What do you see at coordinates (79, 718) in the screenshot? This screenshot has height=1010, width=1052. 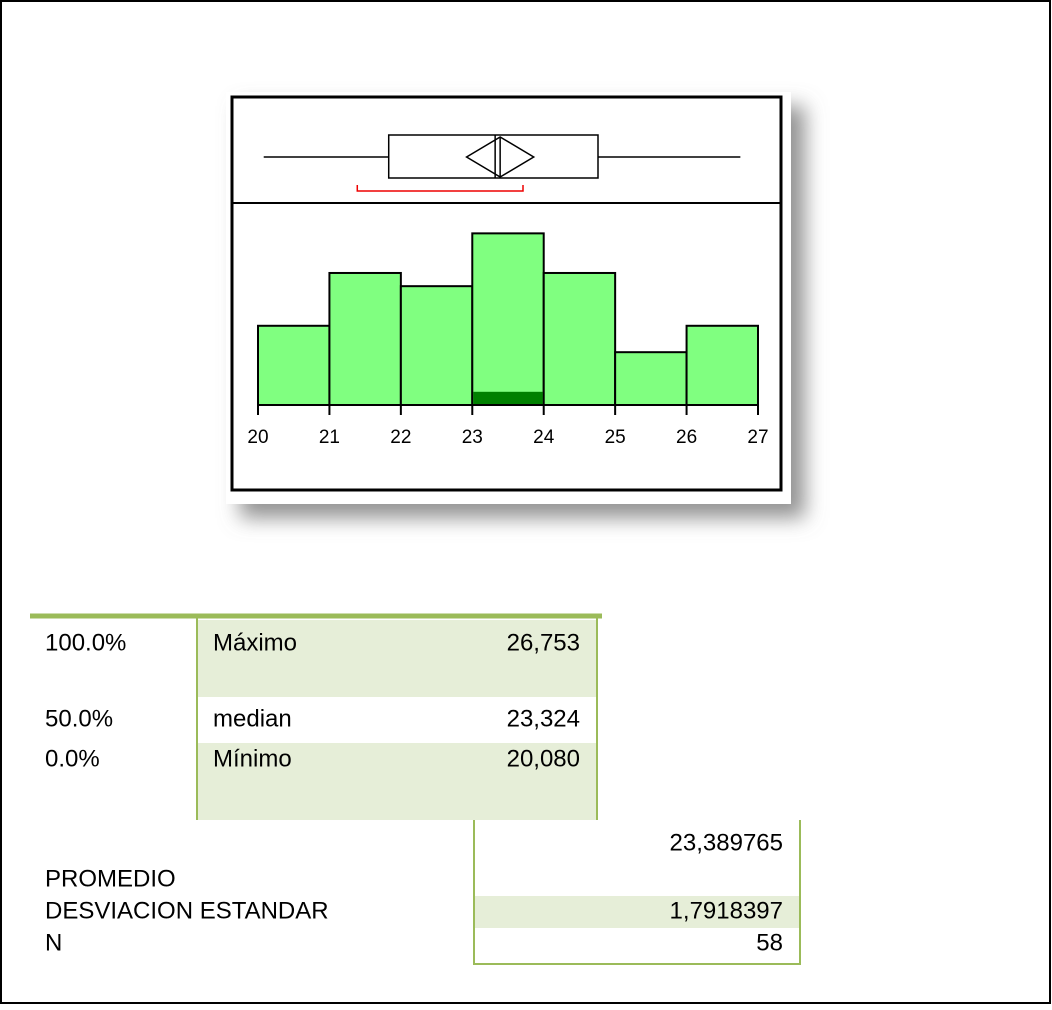 I see `quantile-level: 50.0%` at bounding box center [79, 718].